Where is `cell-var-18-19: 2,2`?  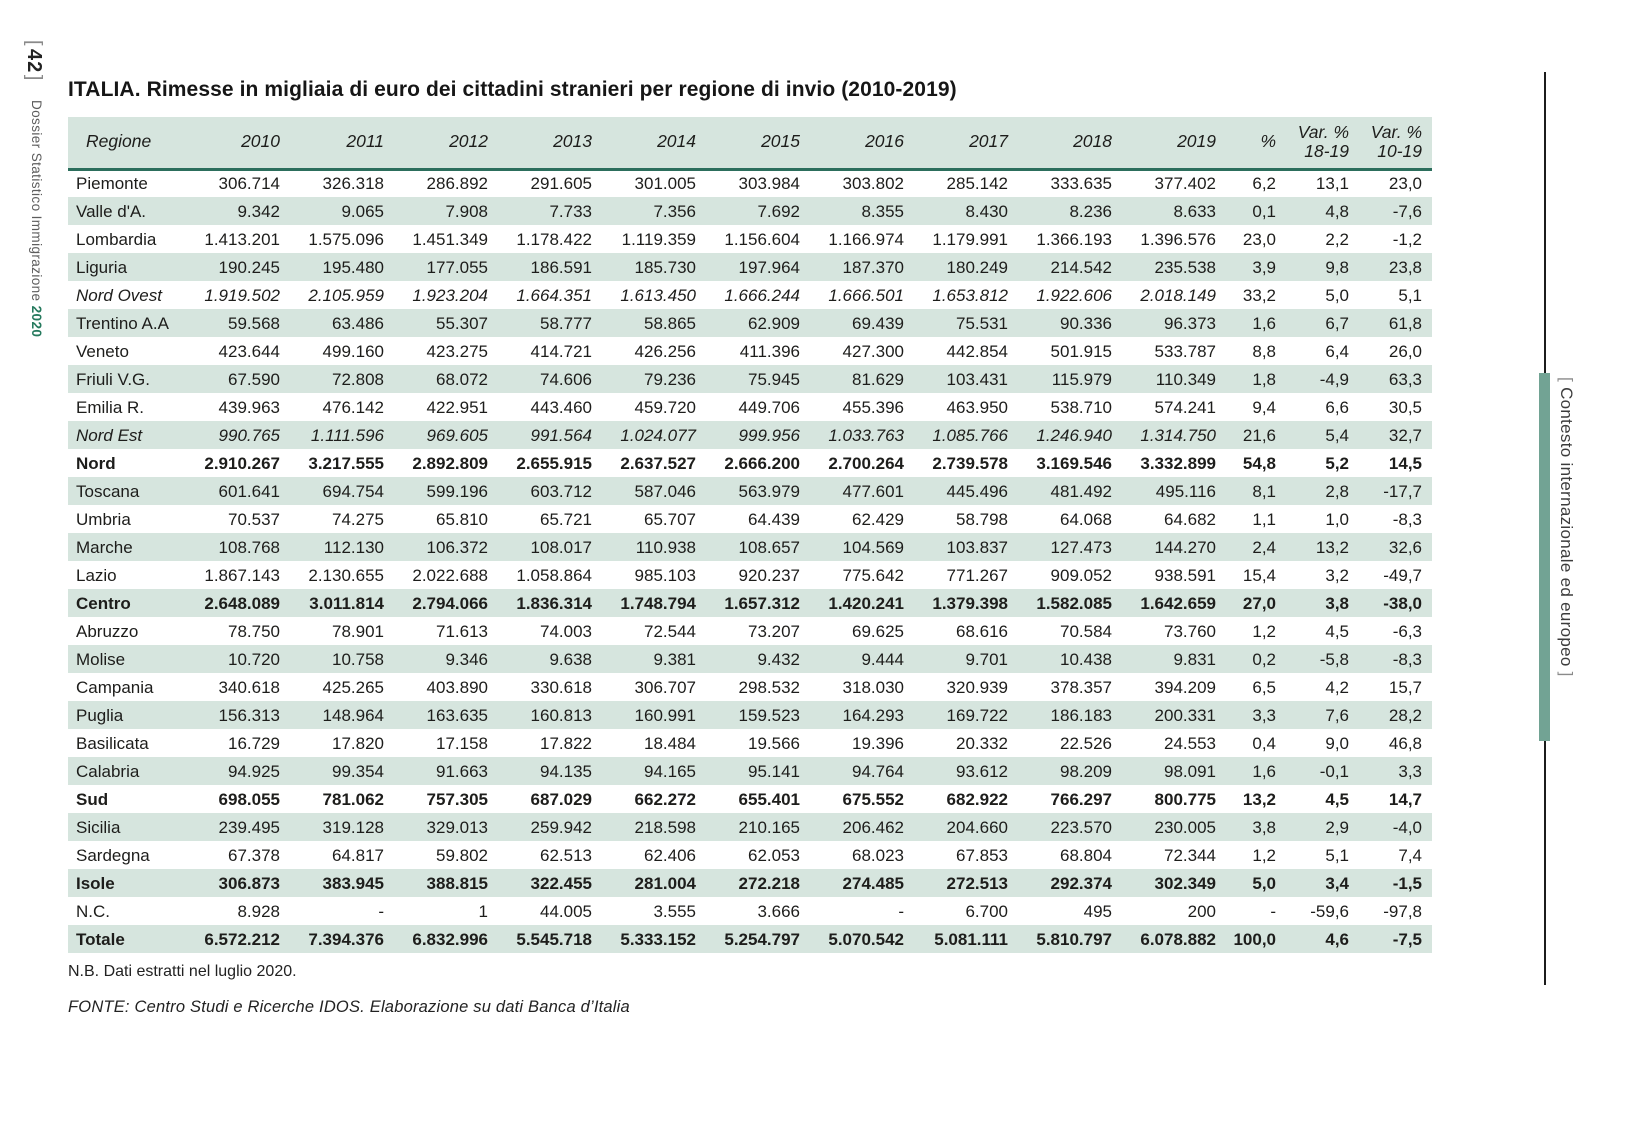 cell-var-18-19: 2,2 is located at coordinates (1337, 239).